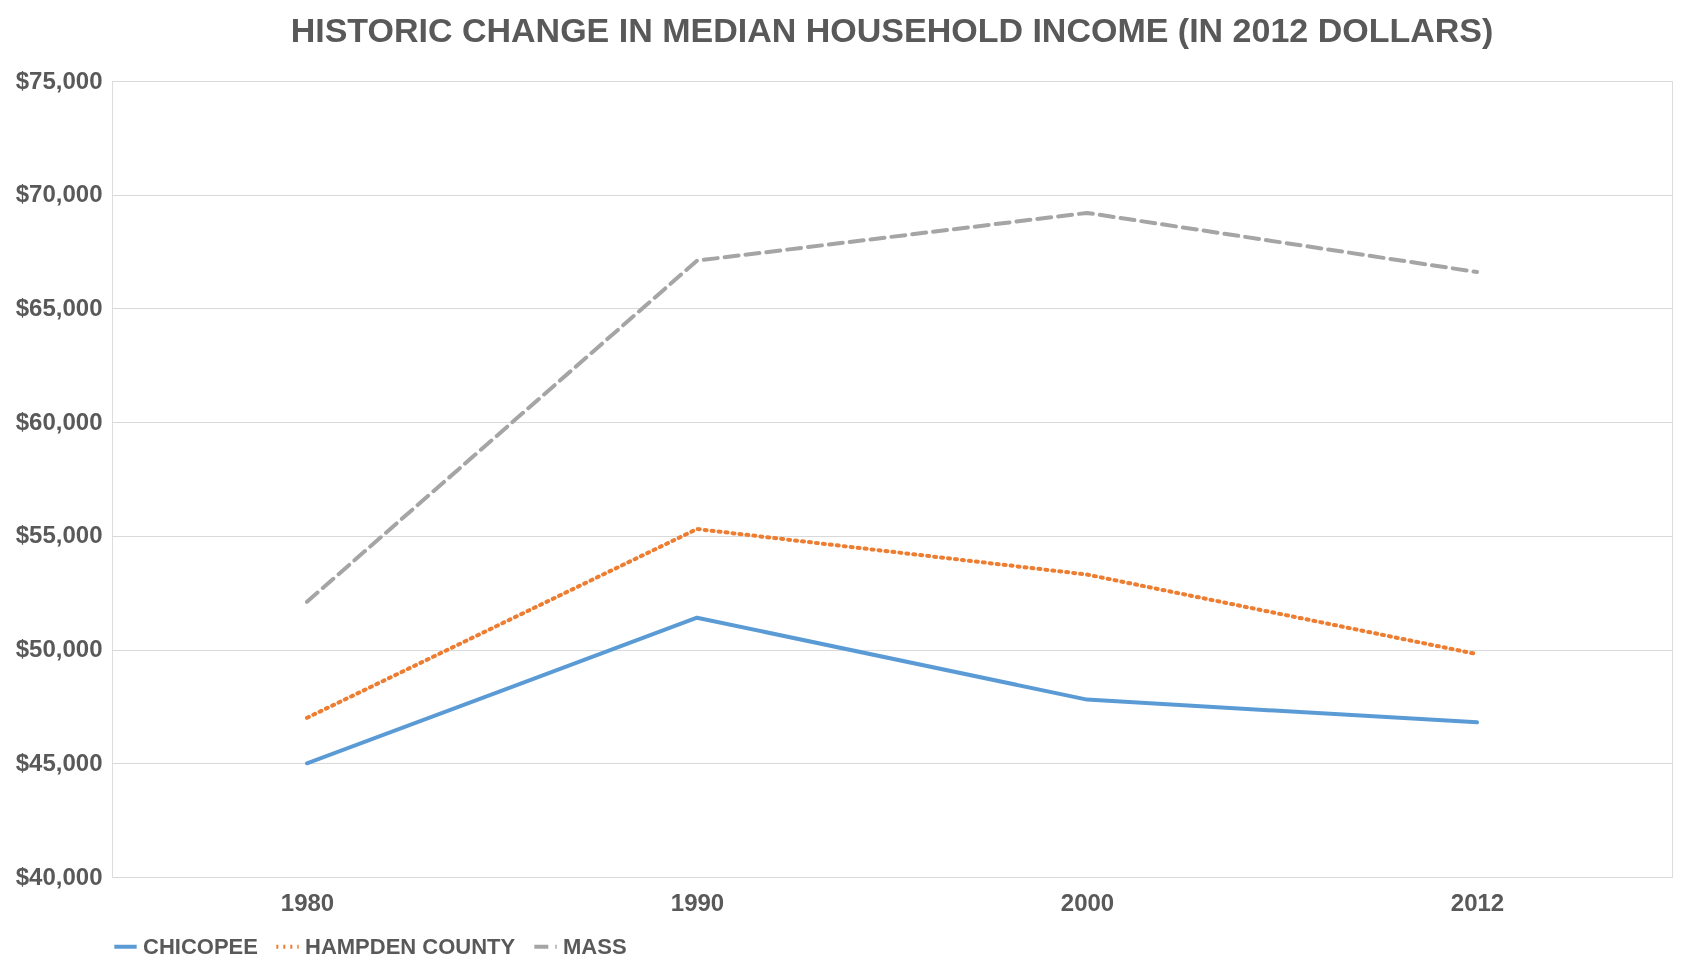 This screenshot has height=973, width=1692. I want to click on x-tick-label: 2012, so click(1477, 902).